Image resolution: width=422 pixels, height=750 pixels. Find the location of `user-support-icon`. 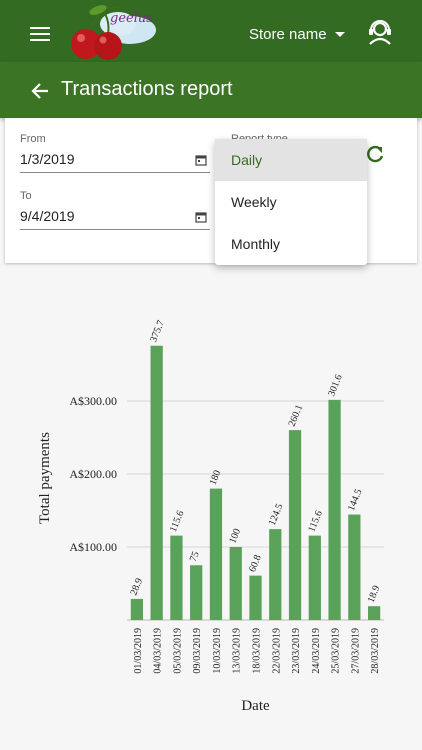

user-support-icon is located at coordinates (380, 32).